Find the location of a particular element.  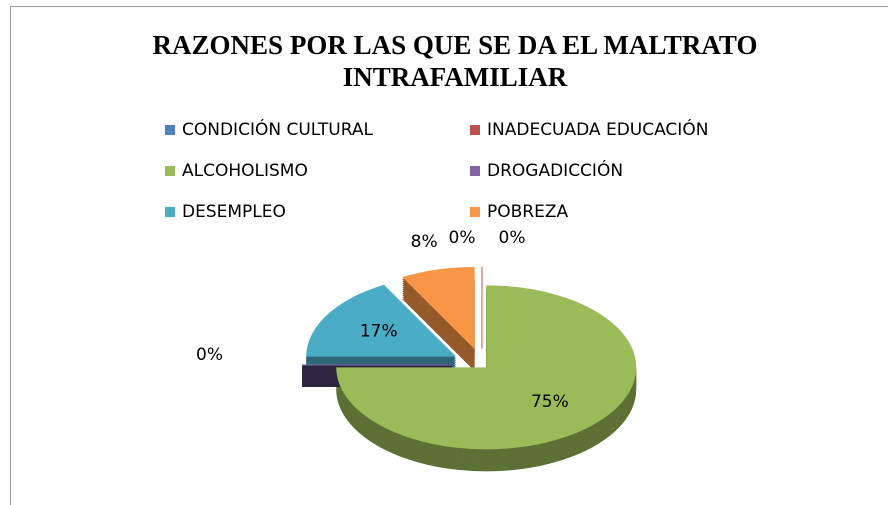

legend-label: DESEMPLEO is located at coordinates (234, 212).